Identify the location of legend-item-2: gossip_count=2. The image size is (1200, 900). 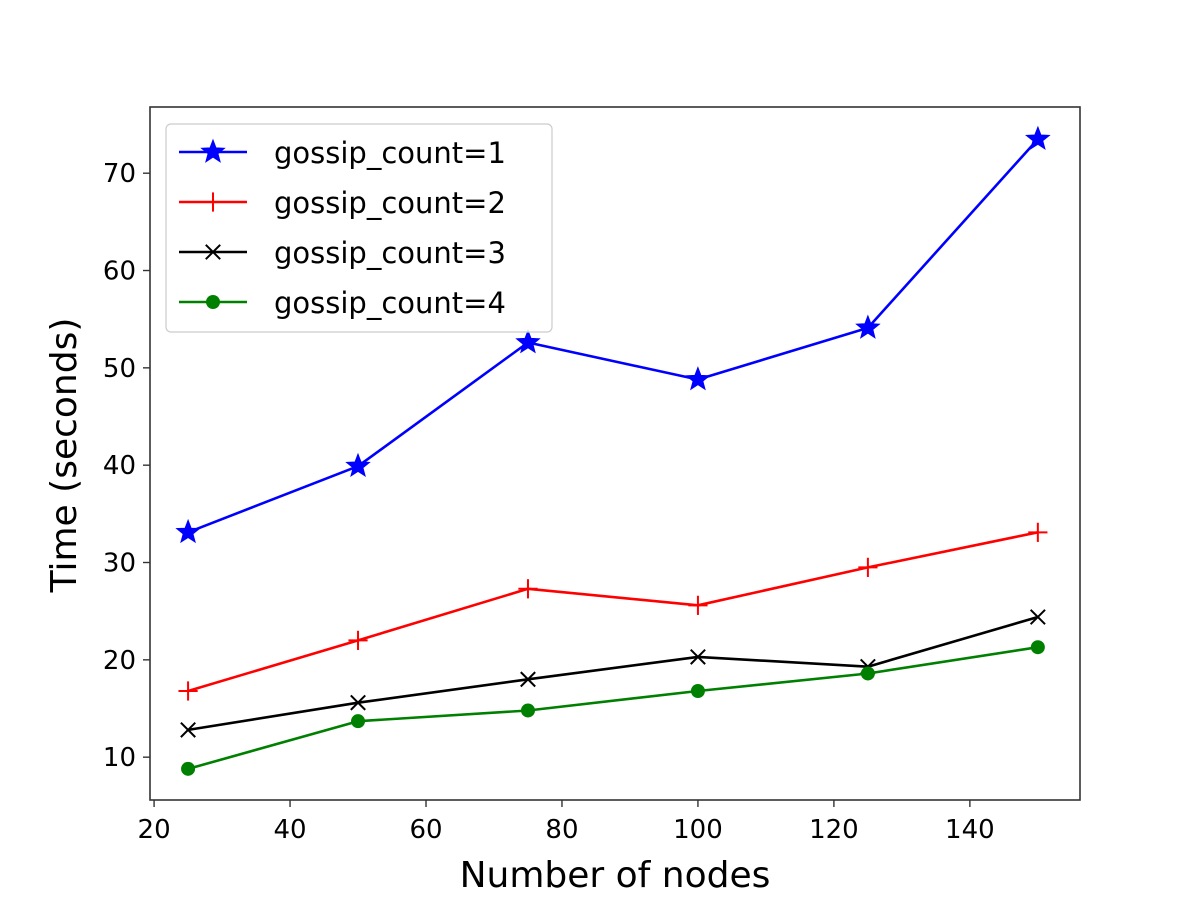
(342, 203).